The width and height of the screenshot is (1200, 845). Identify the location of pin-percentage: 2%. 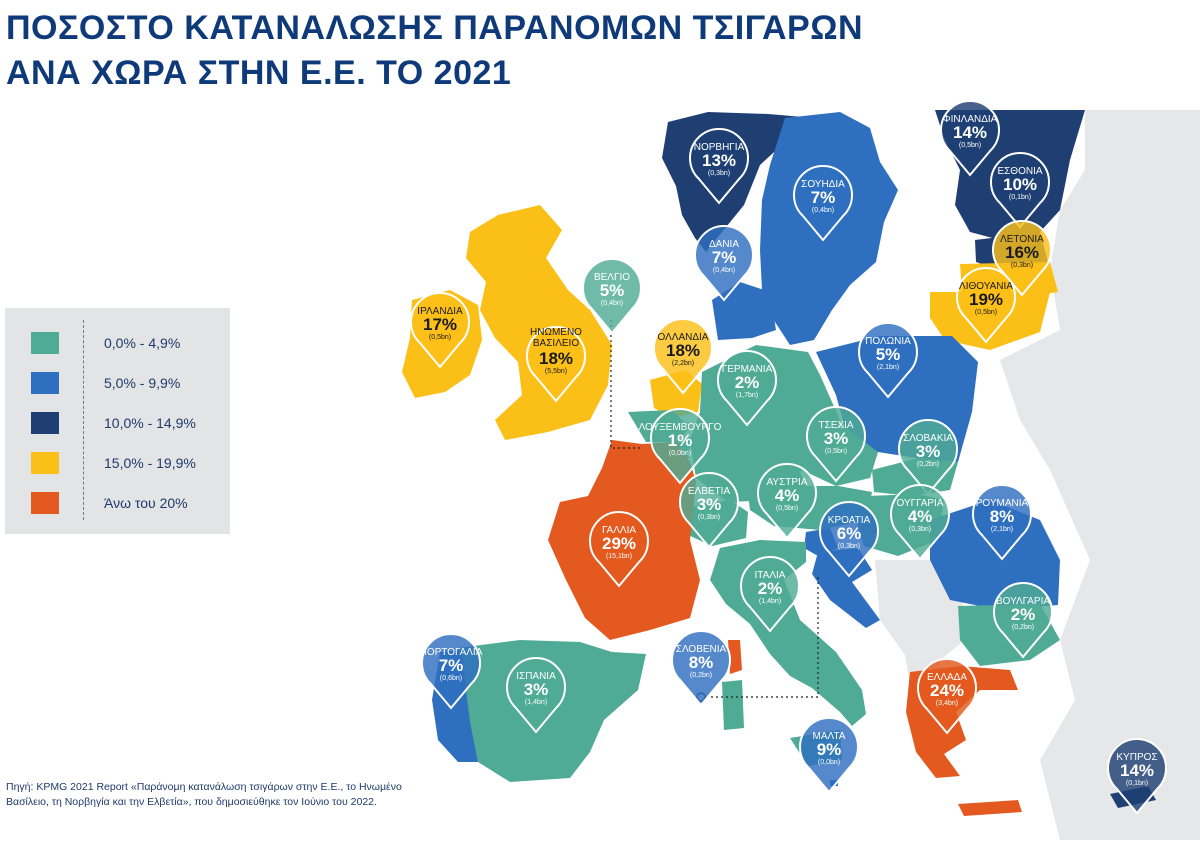
(1023, 614).